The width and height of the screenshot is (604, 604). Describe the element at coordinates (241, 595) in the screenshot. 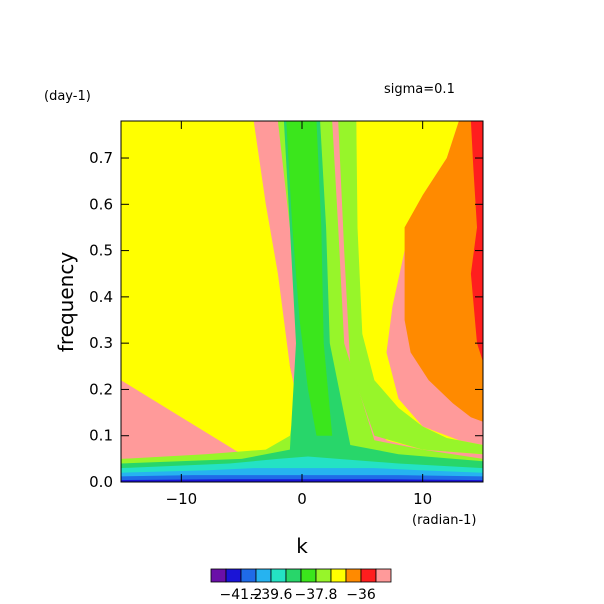

I see `colorbar-label: −41.2` at that location.